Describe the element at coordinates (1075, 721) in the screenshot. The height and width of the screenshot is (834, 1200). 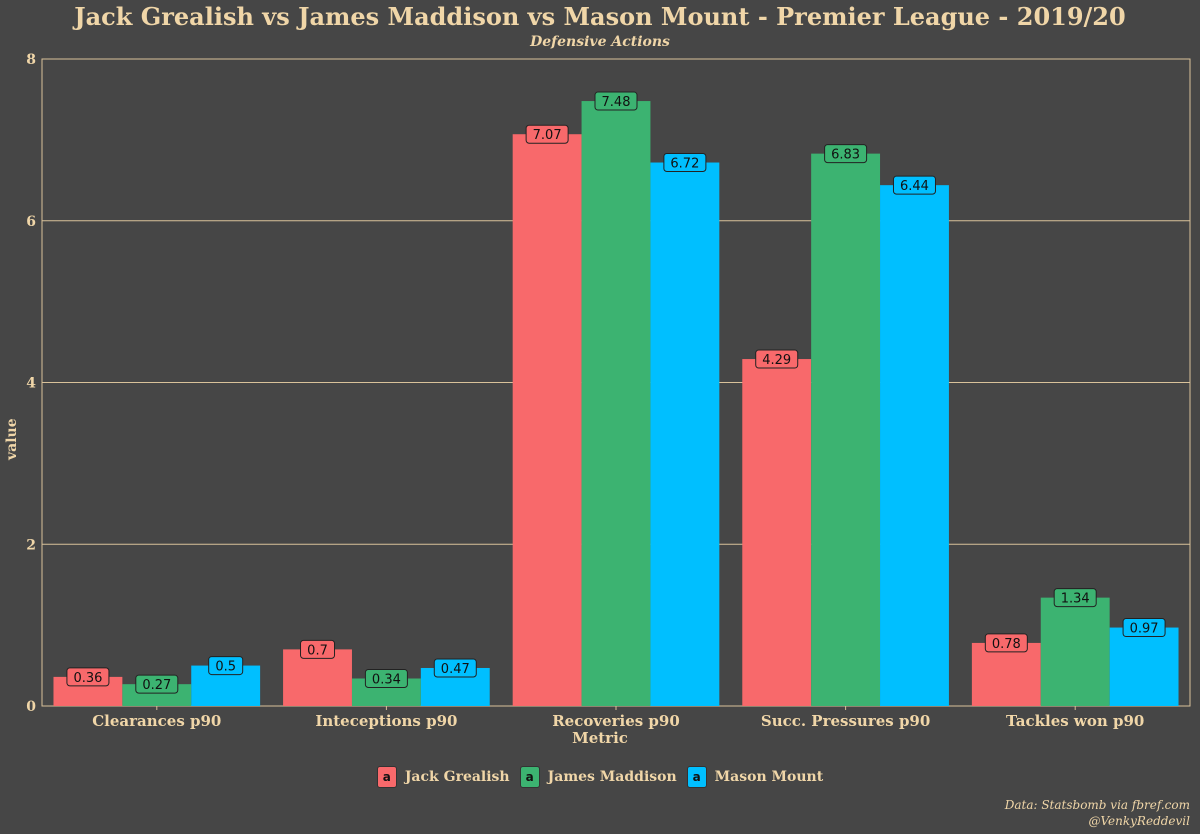
I see `x-tick-label: Tackles won p90` at that location.